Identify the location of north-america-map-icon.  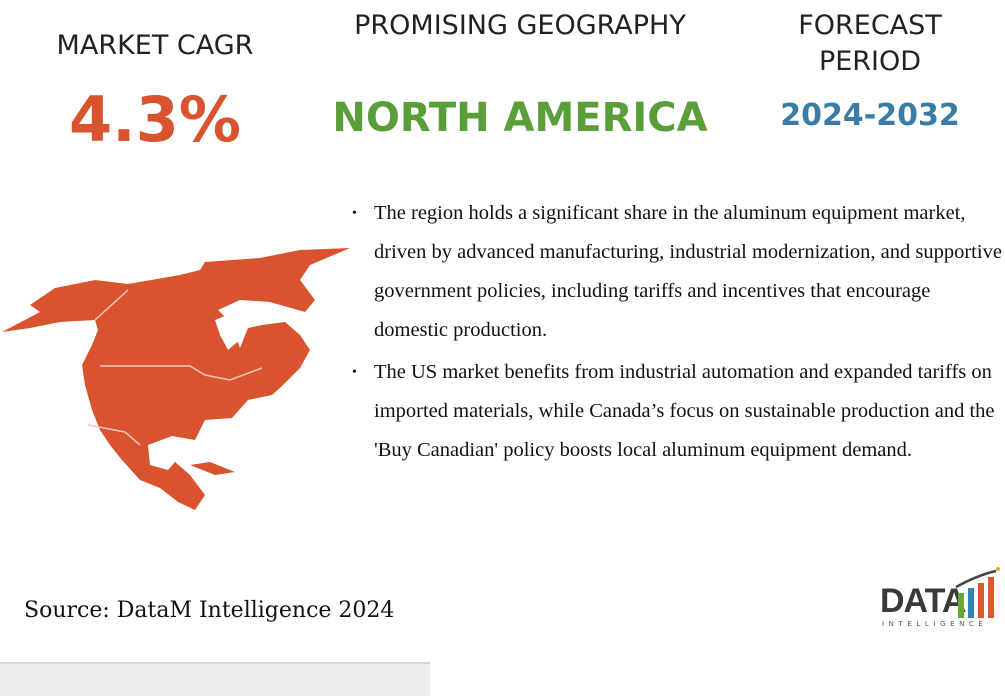
(176, 379).